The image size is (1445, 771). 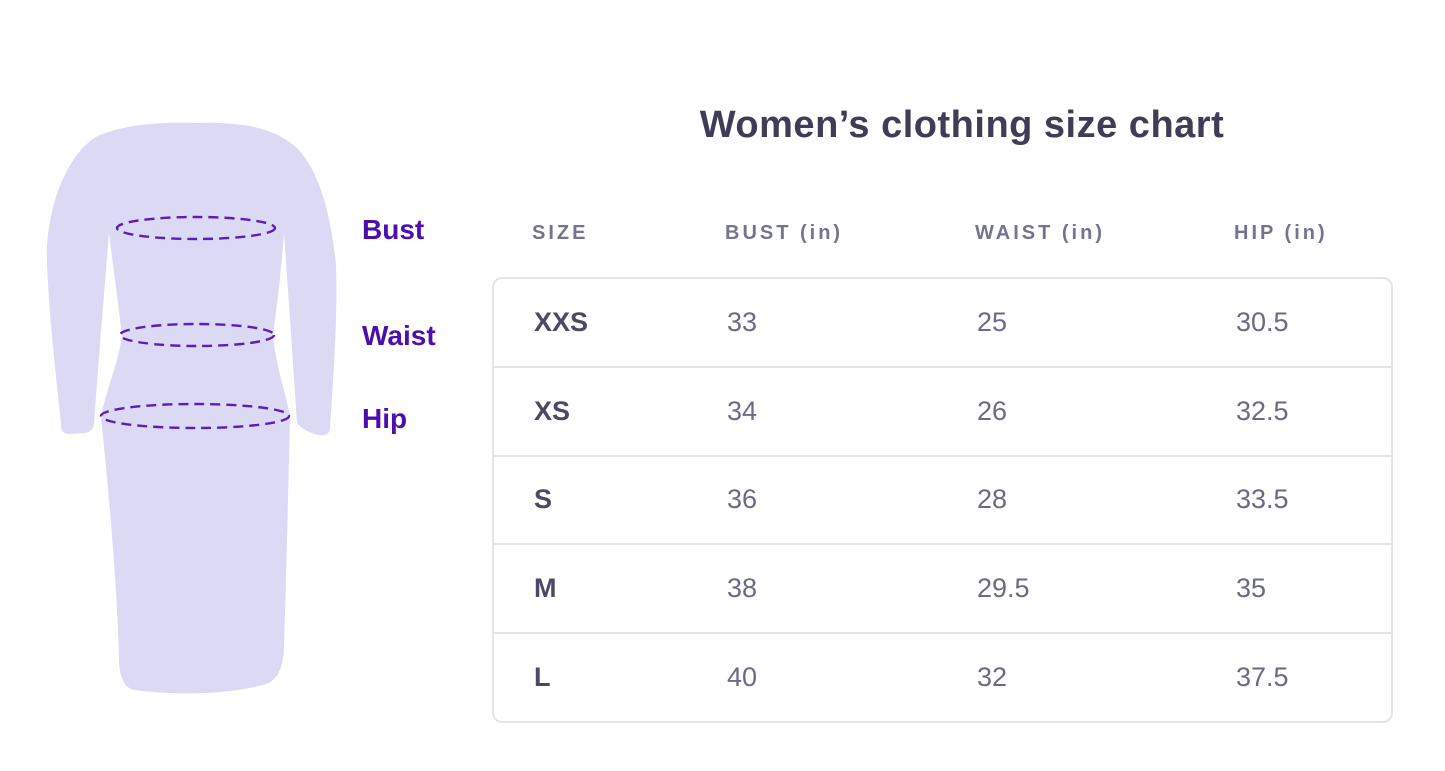 I want to click on size-cell: S, so click(x=543, y=499).